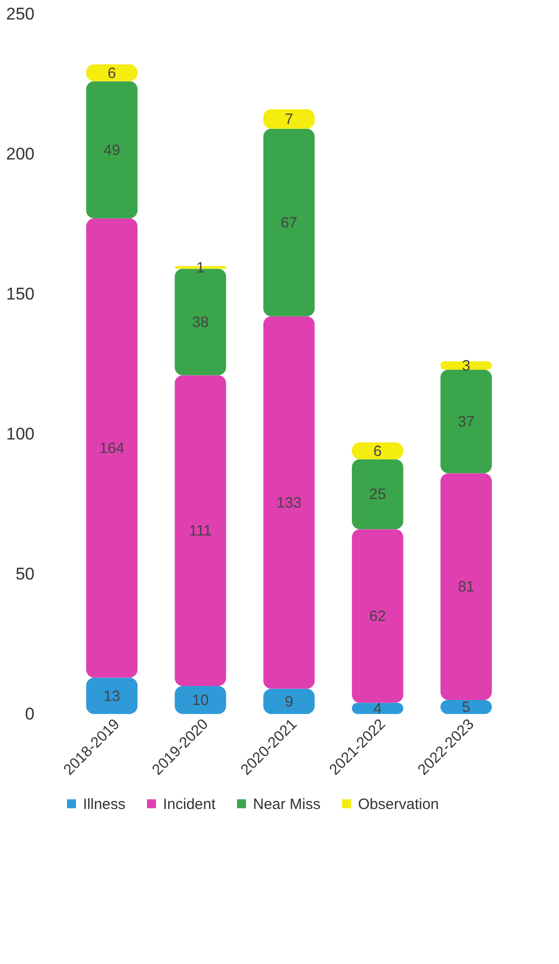  I want to click on data-label: 9, so click(289, 701).